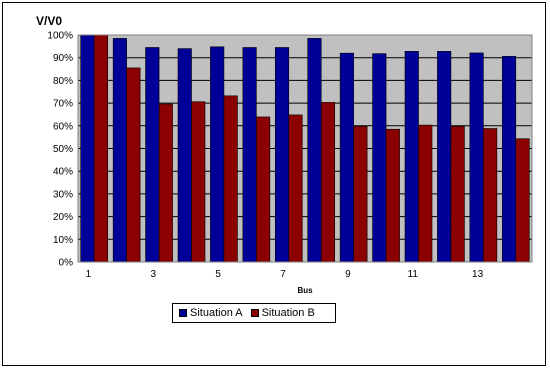 Image resolution: width=550 pixels, height=370 pixels. Describe the element at coordinates (218, 274) in the screenshot. I see `x-tick-label: 5` at that location.